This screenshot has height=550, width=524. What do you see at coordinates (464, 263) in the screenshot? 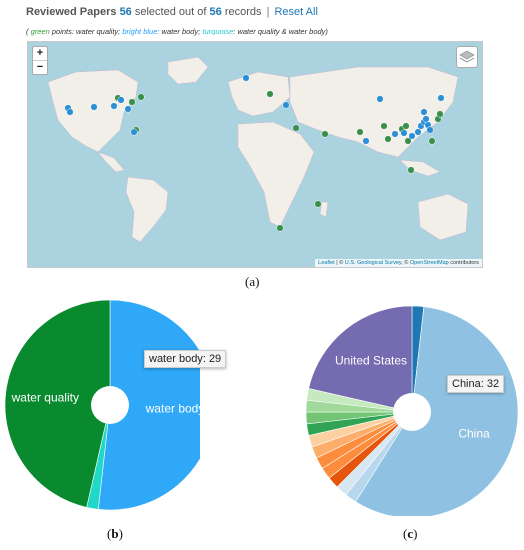
I see `attribution-contributors: contributors` at bounding box center [464, 263].